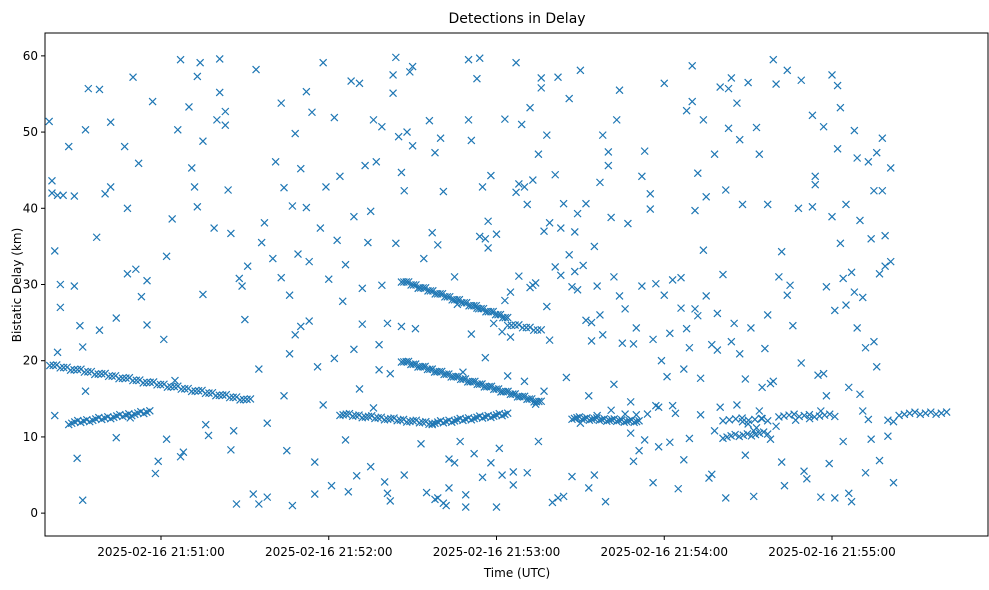 The width and height of the screenshot is (989, 590). I want to click on y-tick-label: 60, so click(30, 56).